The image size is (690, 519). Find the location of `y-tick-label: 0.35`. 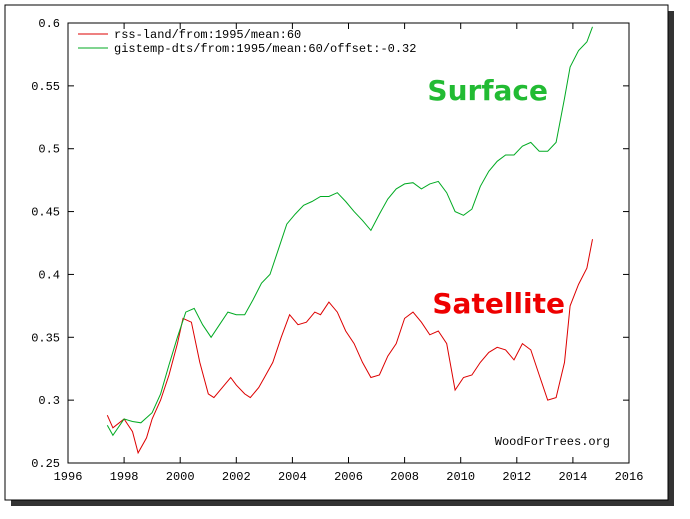

y-tick-label: 0.35 is located at coordinates (45, 338).